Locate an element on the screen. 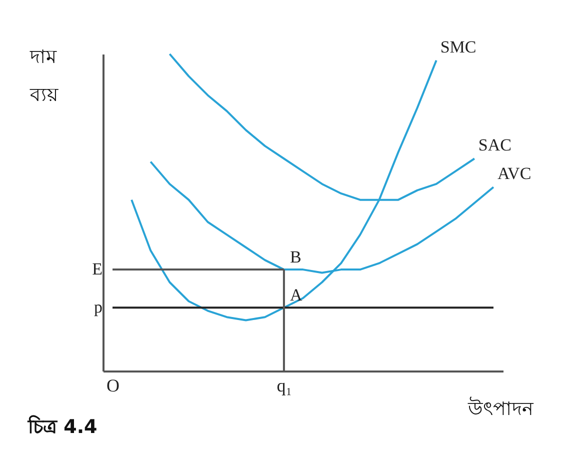  x-tick-label: O is located at coordinates (113, 386).